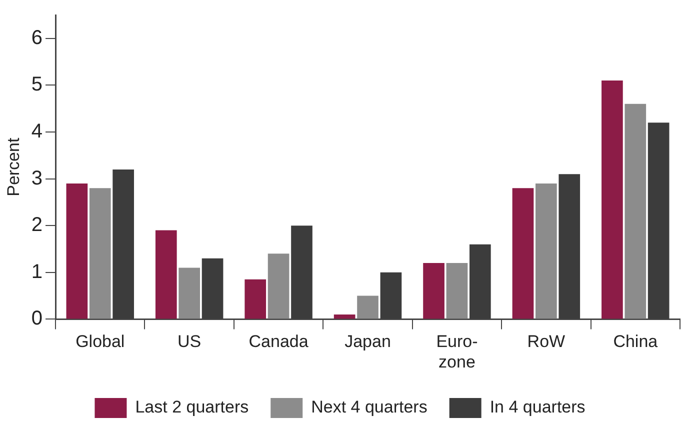 The height and width of the screenshot is (428, 686). Describe the element at coordinates (190, 342) in the screenshot. I see `x-tick-label: US` at that location.